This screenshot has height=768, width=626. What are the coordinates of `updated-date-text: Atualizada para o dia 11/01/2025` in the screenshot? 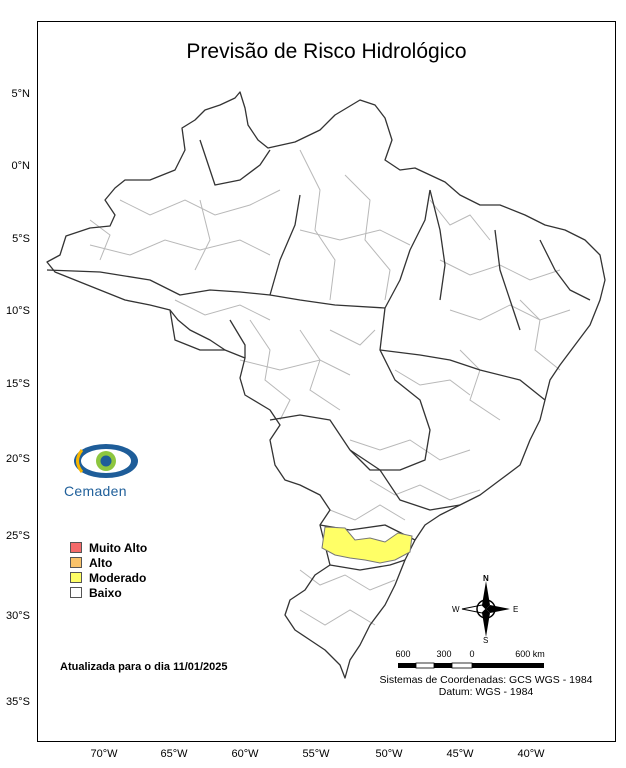 It's located at (144, 667).